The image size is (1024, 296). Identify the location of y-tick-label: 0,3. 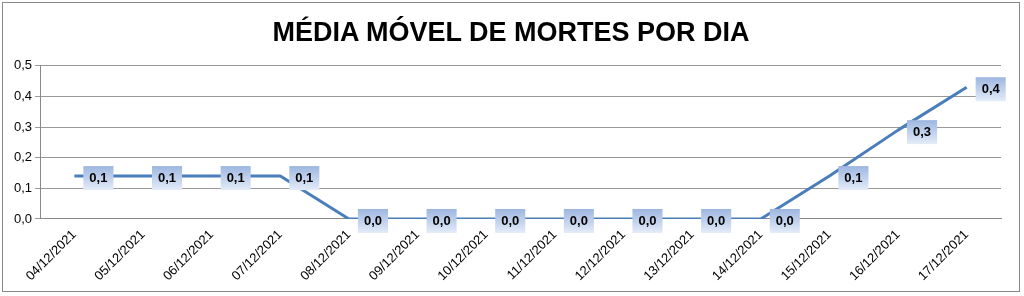
(23, 126).